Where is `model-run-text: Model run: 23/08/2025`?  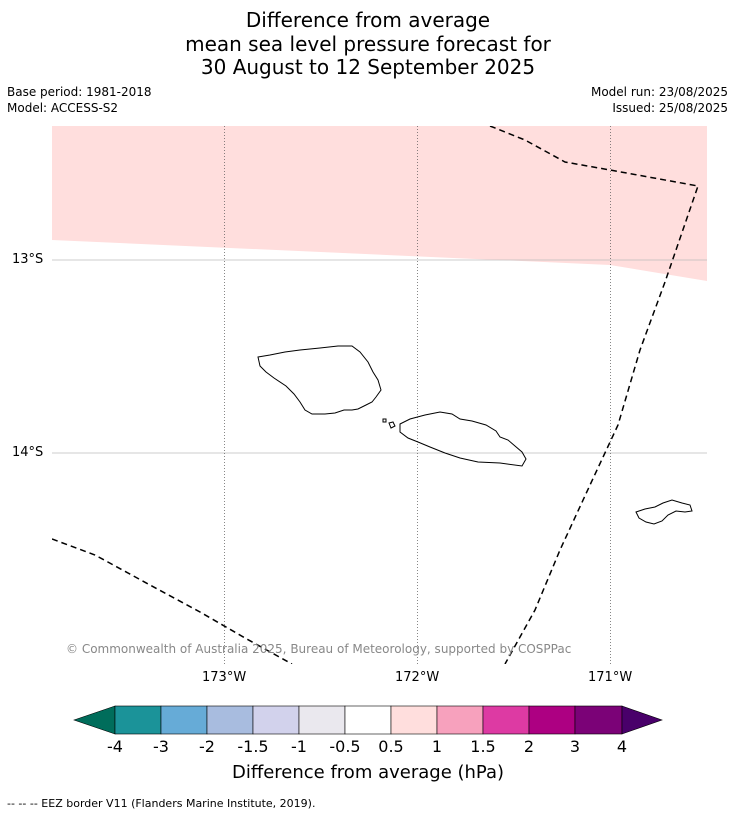 model-run-text: Model run: 23/08/2025 is located at coordinates (659, 92).